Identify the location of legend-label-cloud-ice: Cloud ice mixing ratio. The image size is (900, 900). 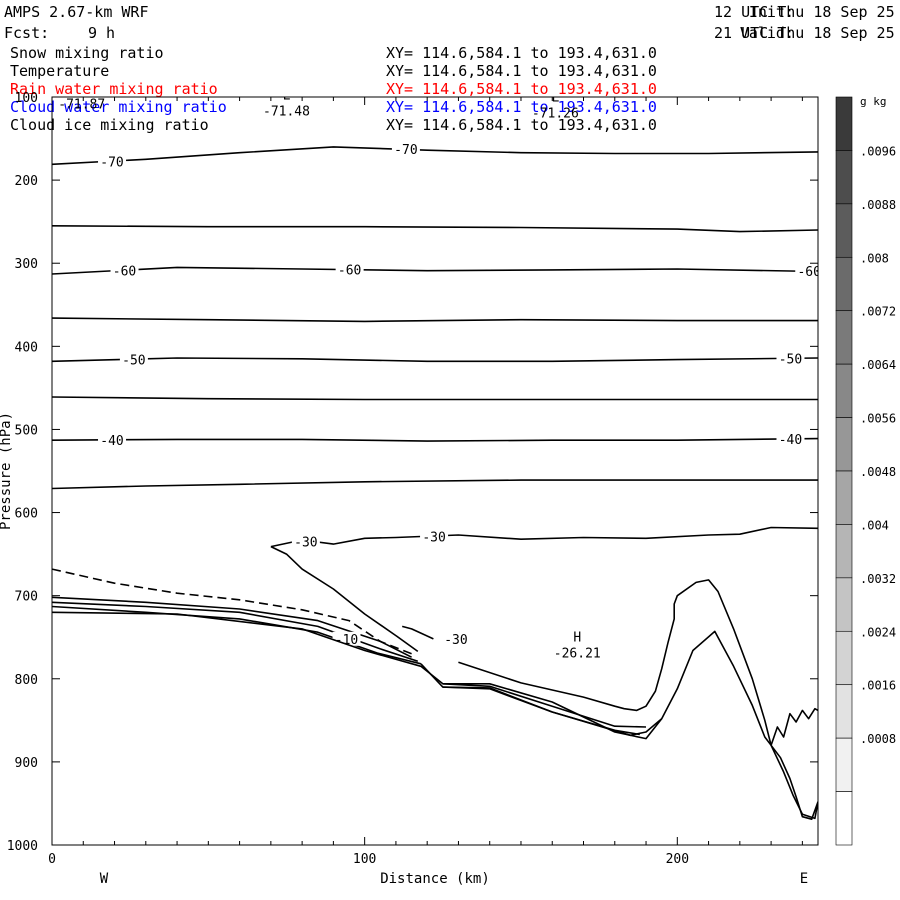
(109, 125).